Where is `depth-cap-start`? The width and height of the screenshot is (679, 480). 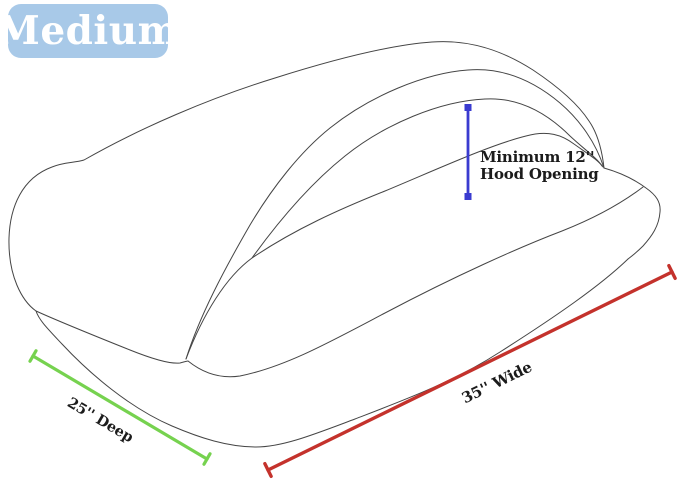 depth-cap-start is located at coordinates (33, 356).